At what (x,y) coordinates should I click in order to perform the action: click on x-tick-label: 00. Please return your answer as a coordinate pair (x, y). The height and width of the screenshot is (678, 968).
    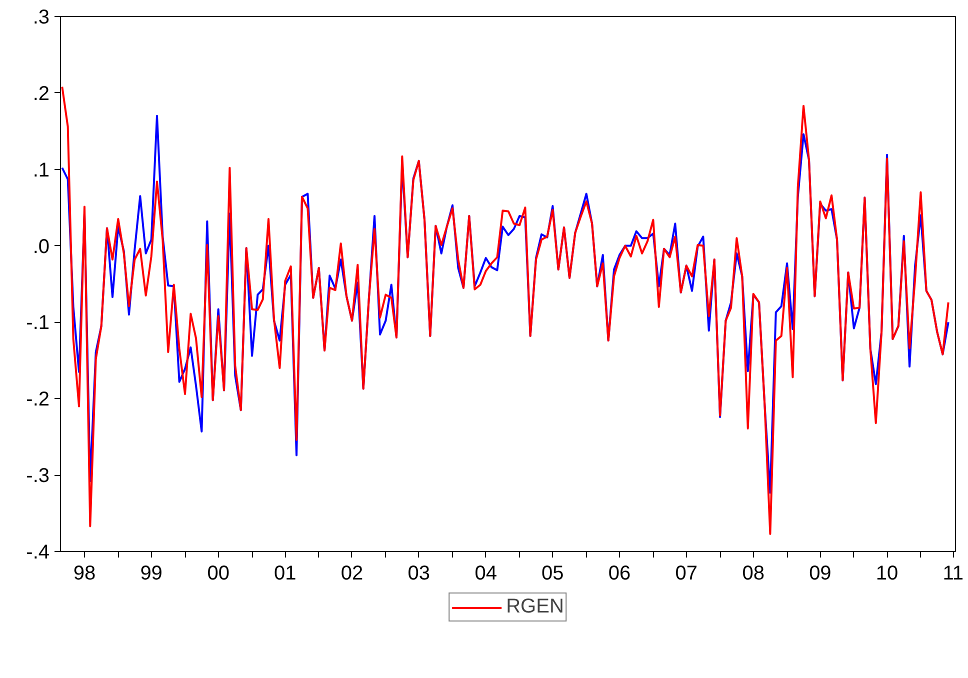
    Looking at the image, I should click on (218, 573).